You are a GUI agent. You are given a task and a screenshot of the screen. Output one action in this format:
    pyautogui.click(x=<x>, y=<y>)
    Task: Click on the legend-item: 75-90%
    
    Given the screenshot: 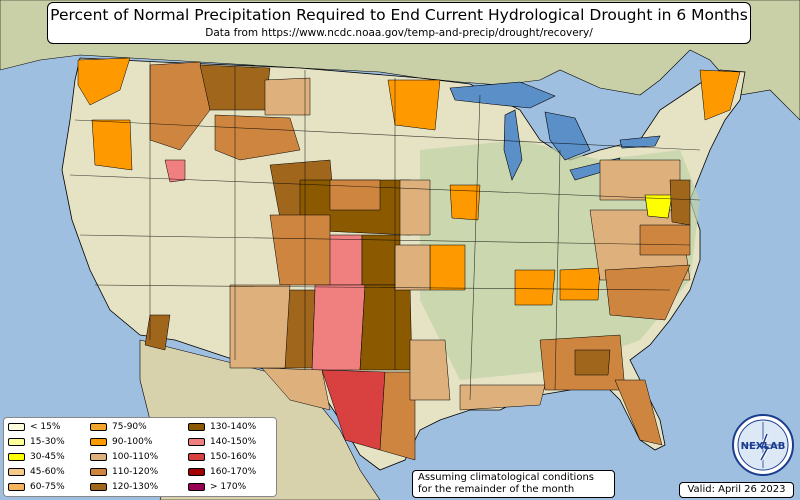 What is the action you would take?
    pyautogui.click(x=118, y=427)
    